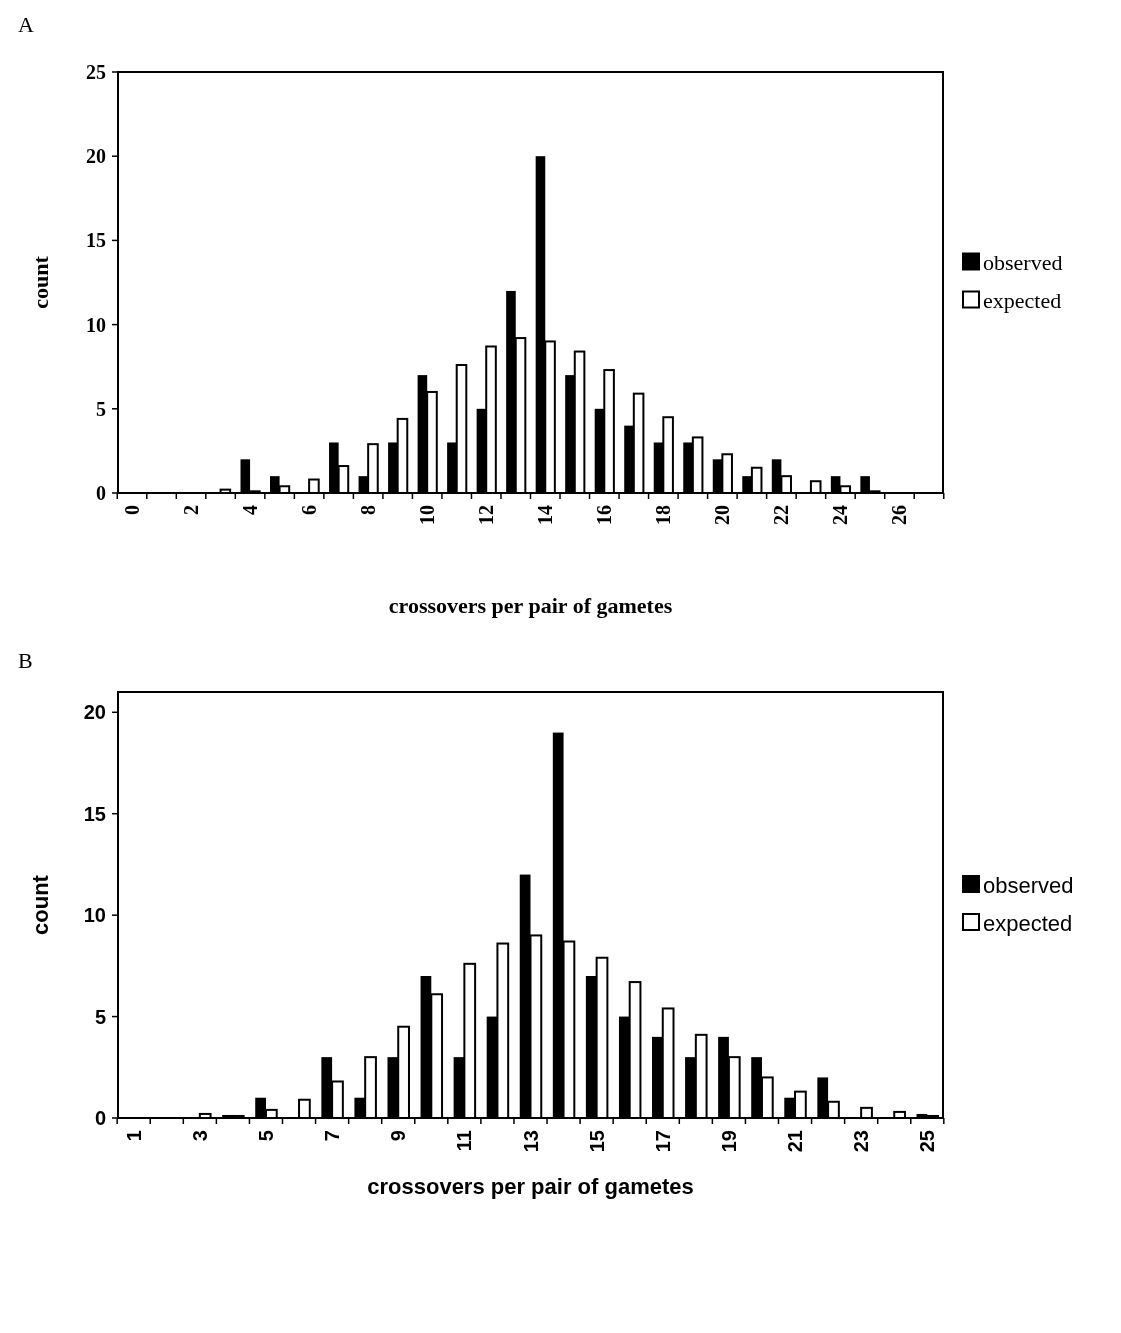 Image resolution: width=1121 pixels, height=1333 pixels. What do you see at coordinates (309, 510) in the screenshot?
I see `x-tick-label: 6` at bounding box center [309, 510].